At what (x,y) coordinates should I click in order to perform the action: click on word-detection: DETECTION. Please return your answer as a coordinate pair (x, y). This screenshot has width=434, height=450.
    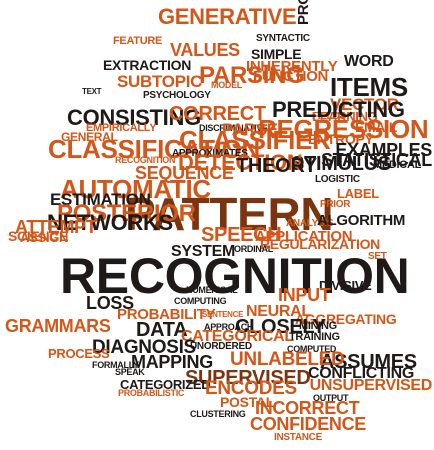
    Looking at the image, I should click on (240, 162).